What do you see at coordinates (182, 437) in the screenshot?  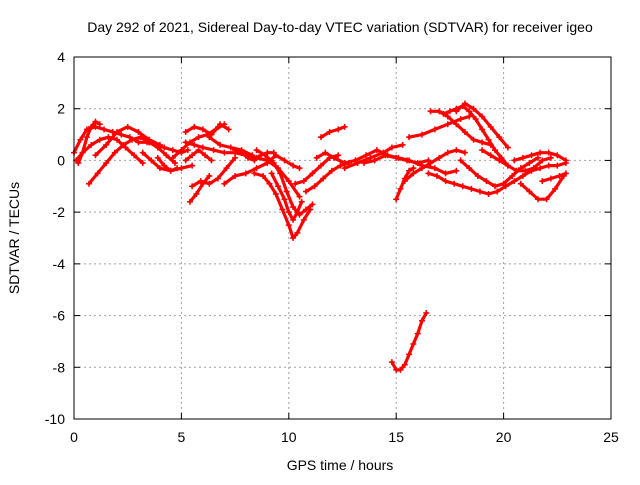 I see `x-tick-label: 5` at bounding box center [182, 437].